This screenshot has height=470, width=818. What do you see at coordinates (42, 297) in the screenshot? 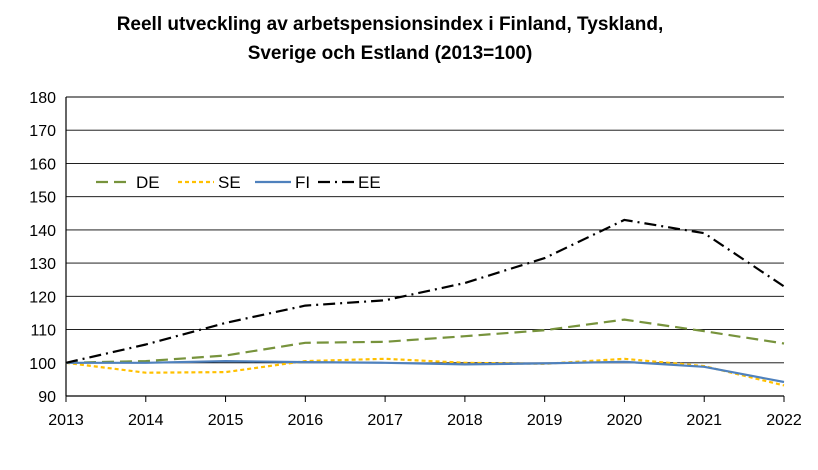
I see `y-tick-label-120: 120` at bounding box center [42, 297].